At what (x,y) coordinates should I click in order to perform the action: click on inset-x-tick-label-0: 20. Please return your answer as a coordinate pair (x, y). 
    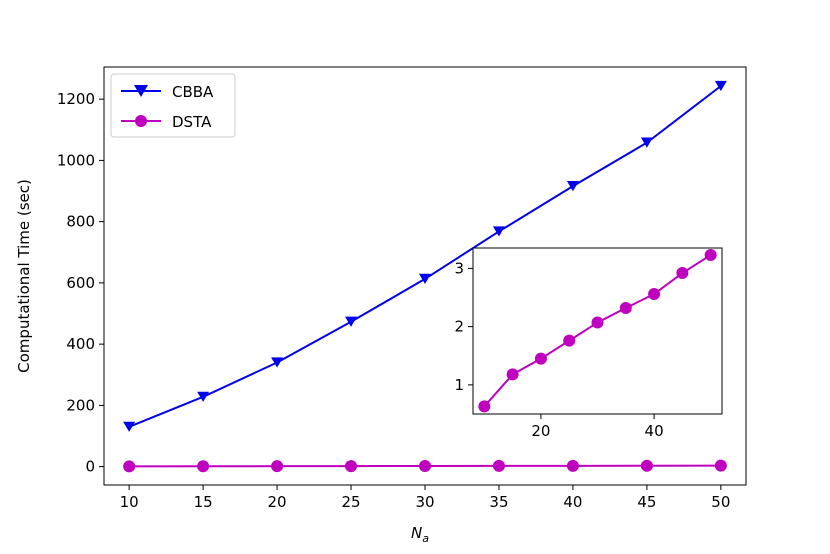
    Looking at the image, I should click on (540, 431).